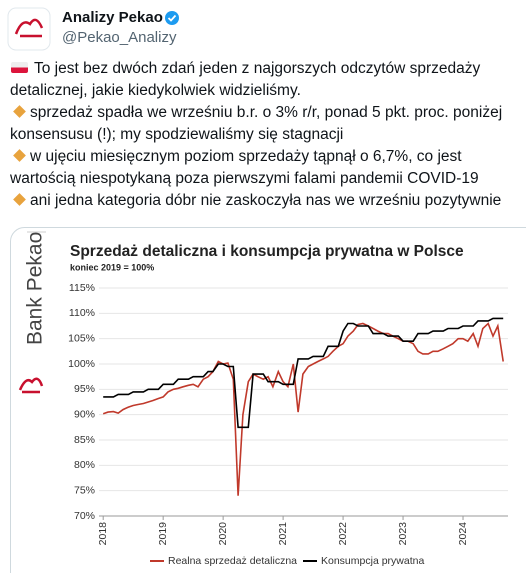 The image size is (526, 573). What do you see at coordinates (84, 440) in the screenshot?
I see `y-tick-label: 85%` at bounding box center [84, 440].